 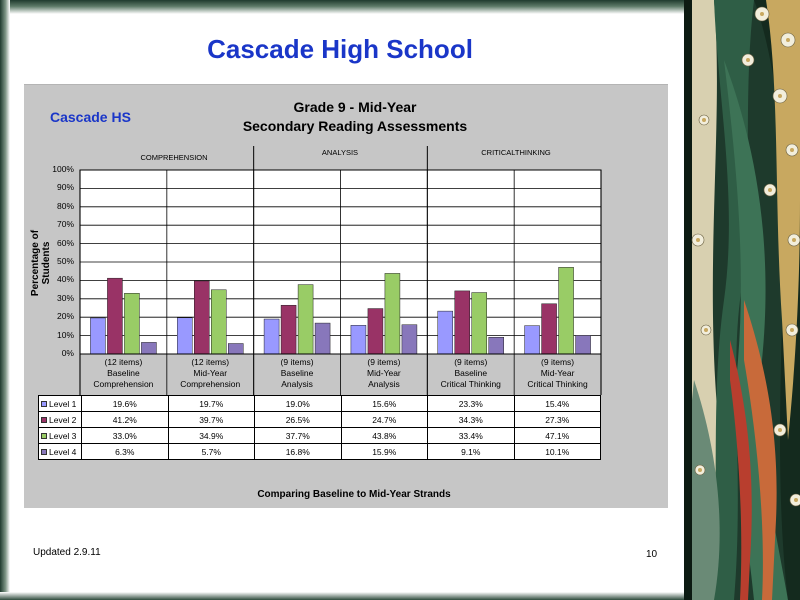 What do you see at coordinates (298, 451) in the screenshot?
I see `table-cell: 16.8%` at bounding box center [298, 451].